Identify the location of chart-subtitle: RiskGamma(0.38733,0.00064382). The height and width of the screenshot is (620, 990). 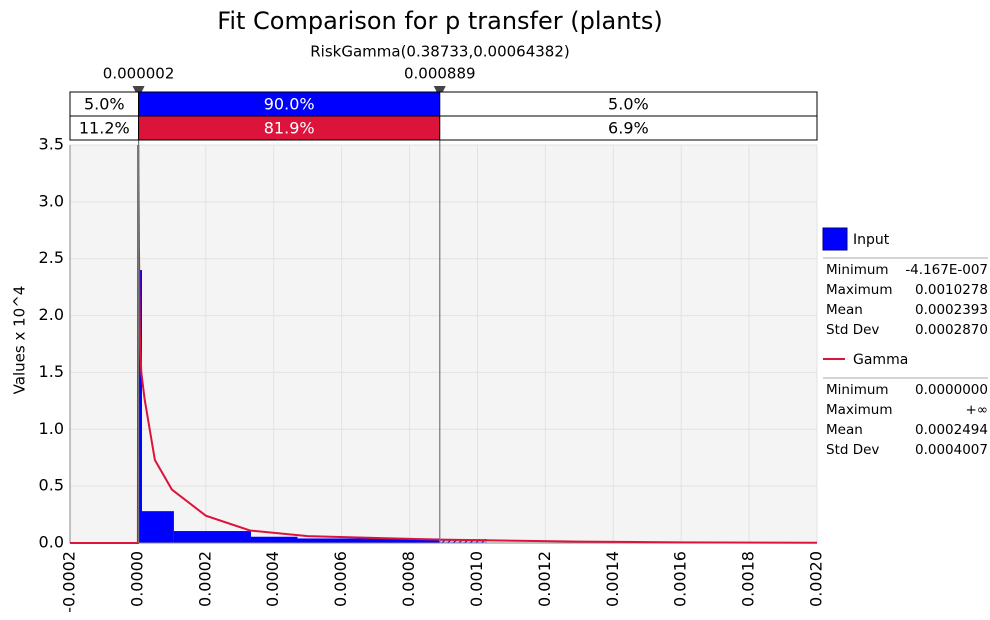
(439, 52).